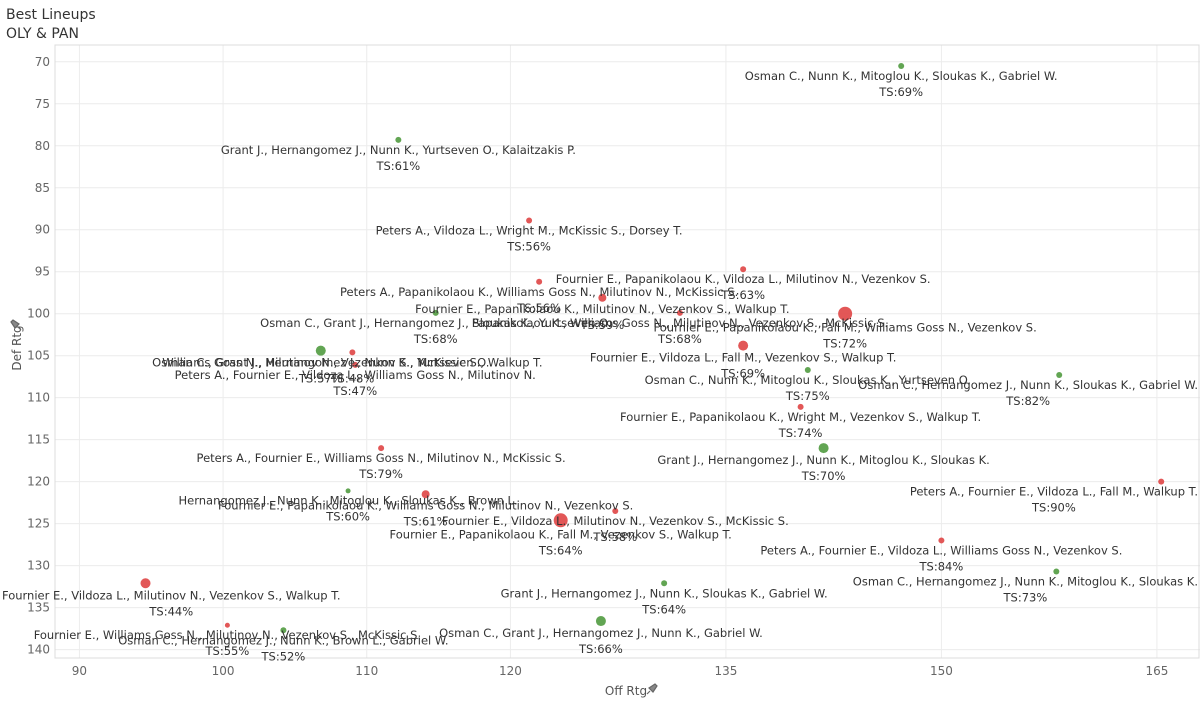  I want to click on chart-title: Best Lineups, so click(51, 15).